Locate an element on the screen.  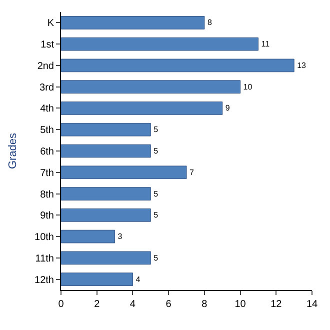
x-tick-label: 6 is located at coordinates (169, 304).